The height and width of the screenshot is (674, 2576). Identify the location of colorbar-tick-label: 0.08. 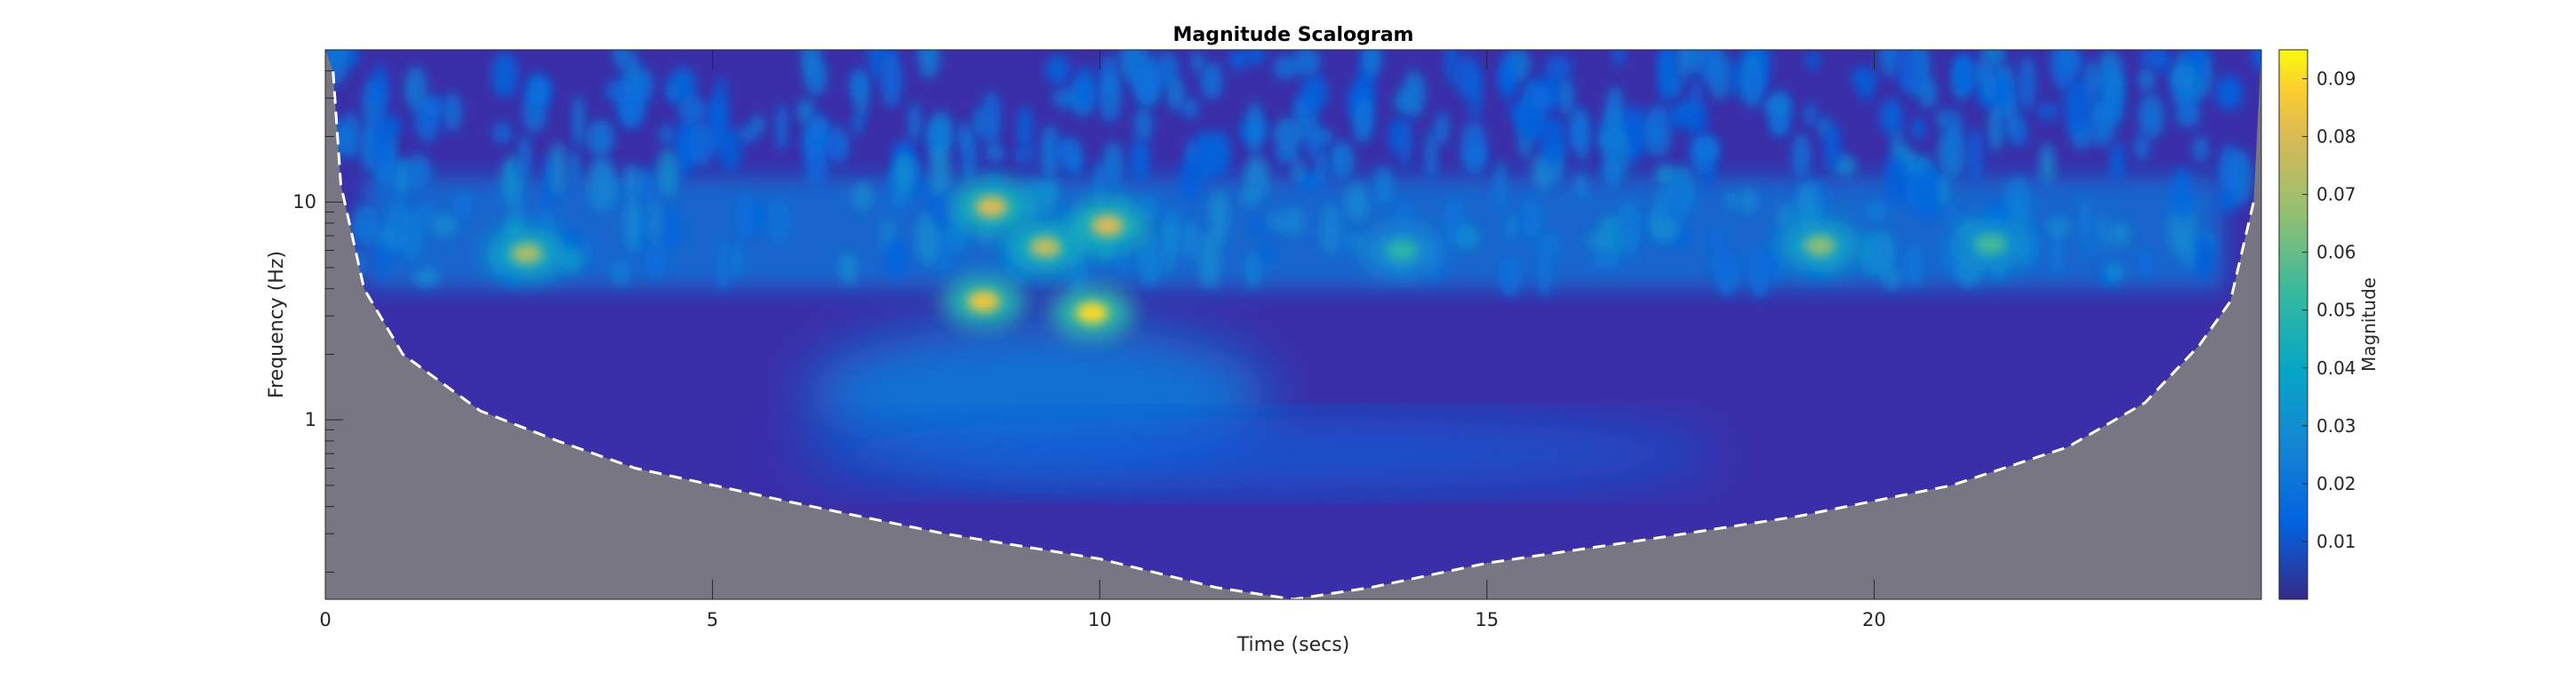
(2336, 137).